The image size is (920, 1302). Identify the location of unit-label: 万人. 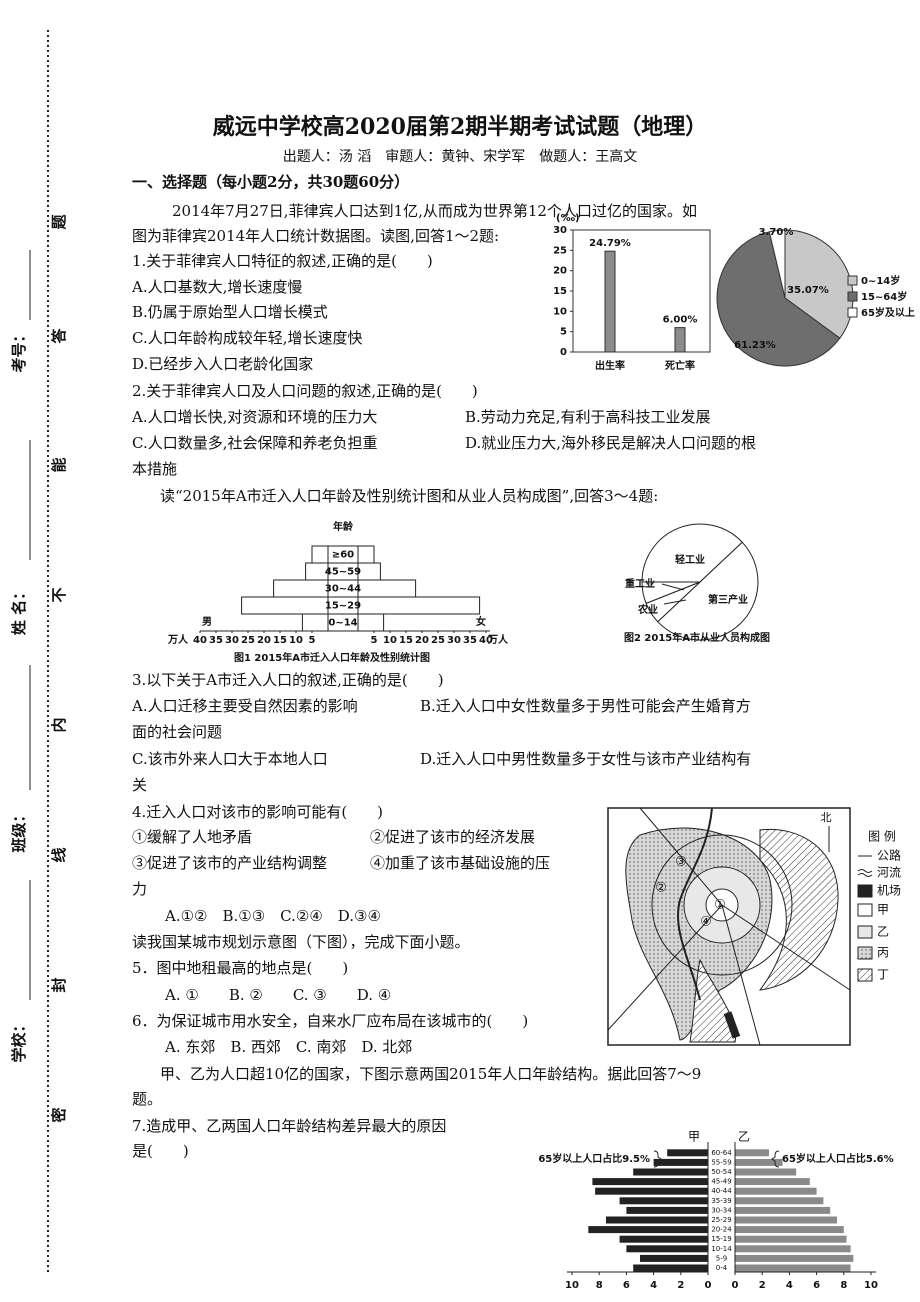
(498, 639).